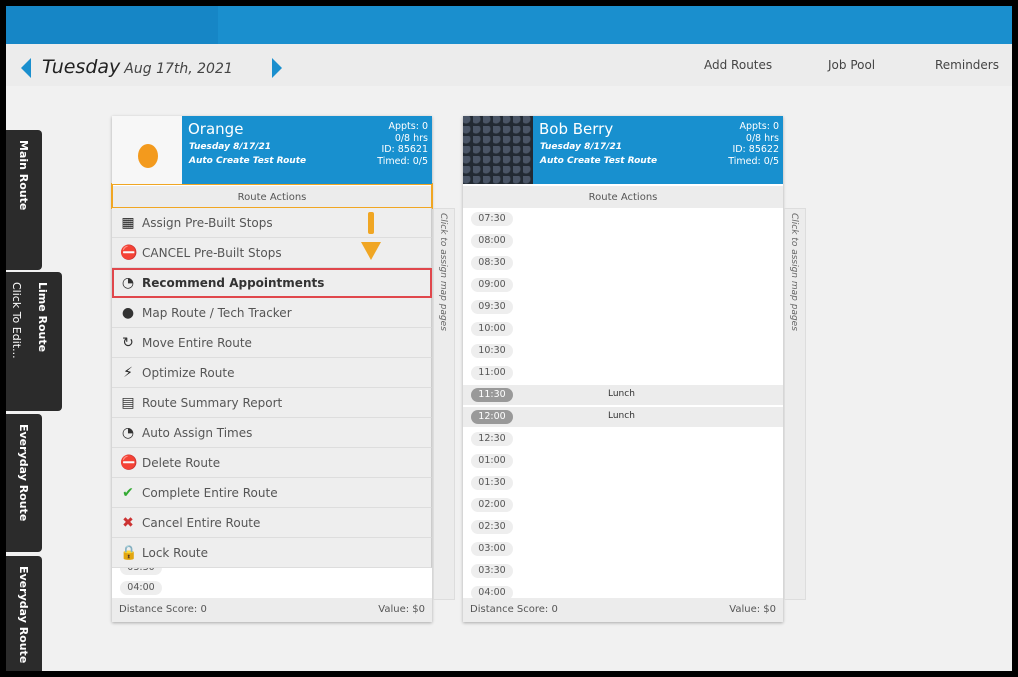  What do you see at coordinates (233, 283) in the screenshot?
I see `menu-item-label: Recommend Appointments` at bounding box center [233, 283].